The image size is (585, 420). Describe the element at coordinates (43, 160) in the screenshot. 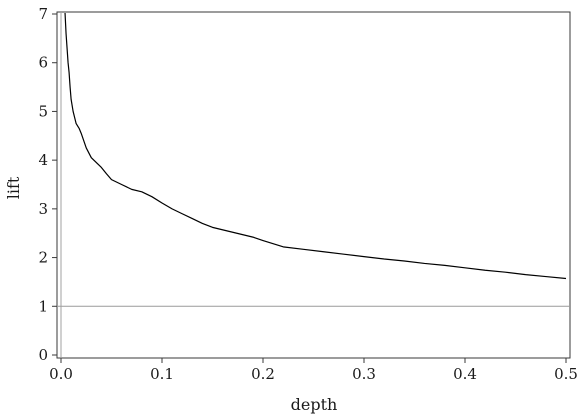

I see `y-tick-label-4: 4` at that location.